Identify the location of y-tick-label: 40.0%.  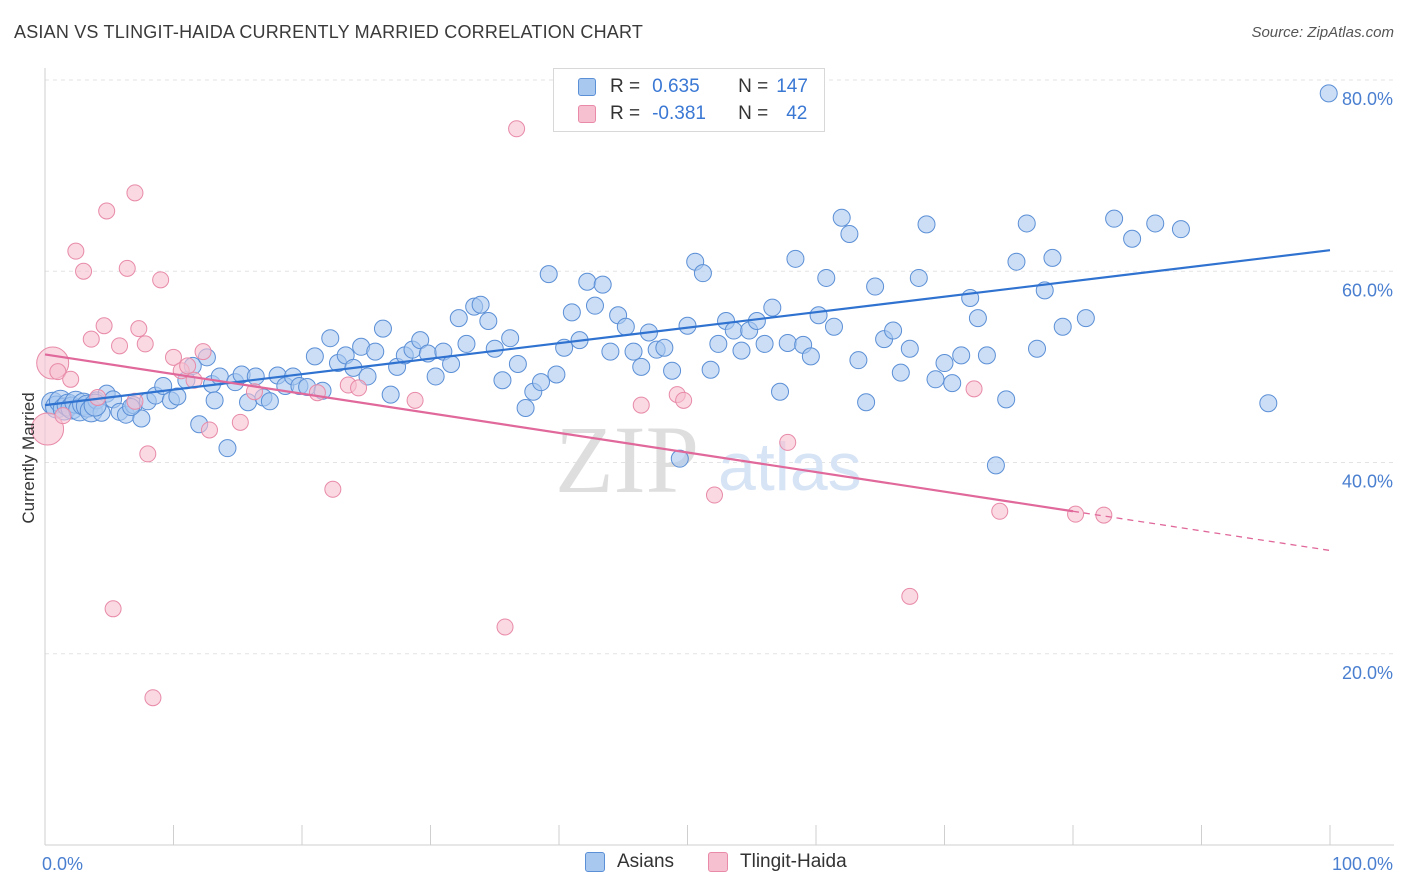
(1367, 482).